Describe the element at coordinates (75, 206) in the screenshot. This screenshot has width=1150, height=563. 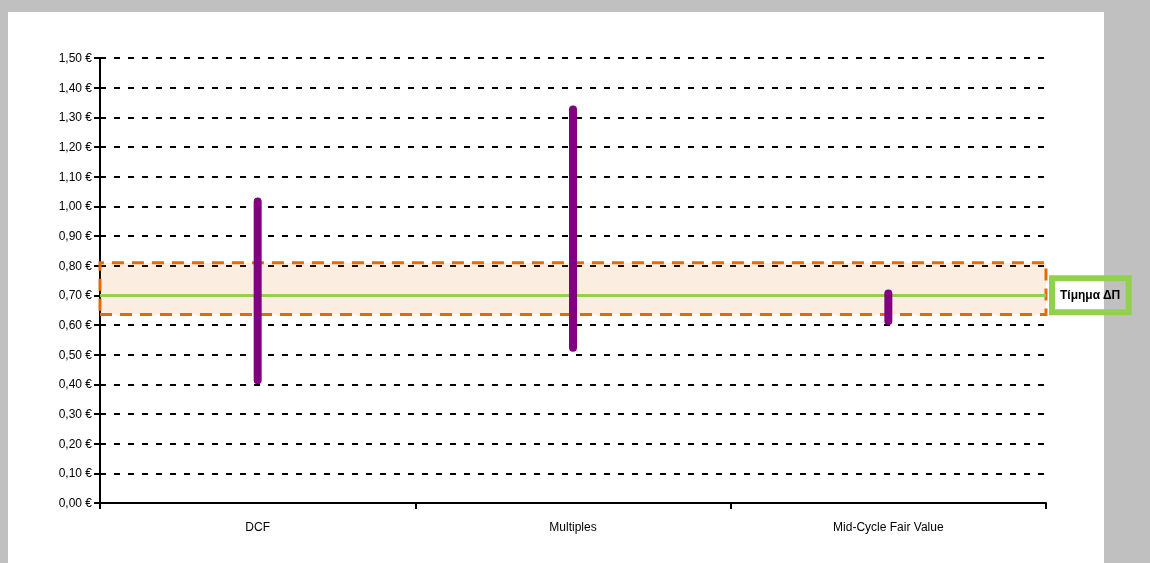
I see `y-tick-label: 1,00 €` at that location.